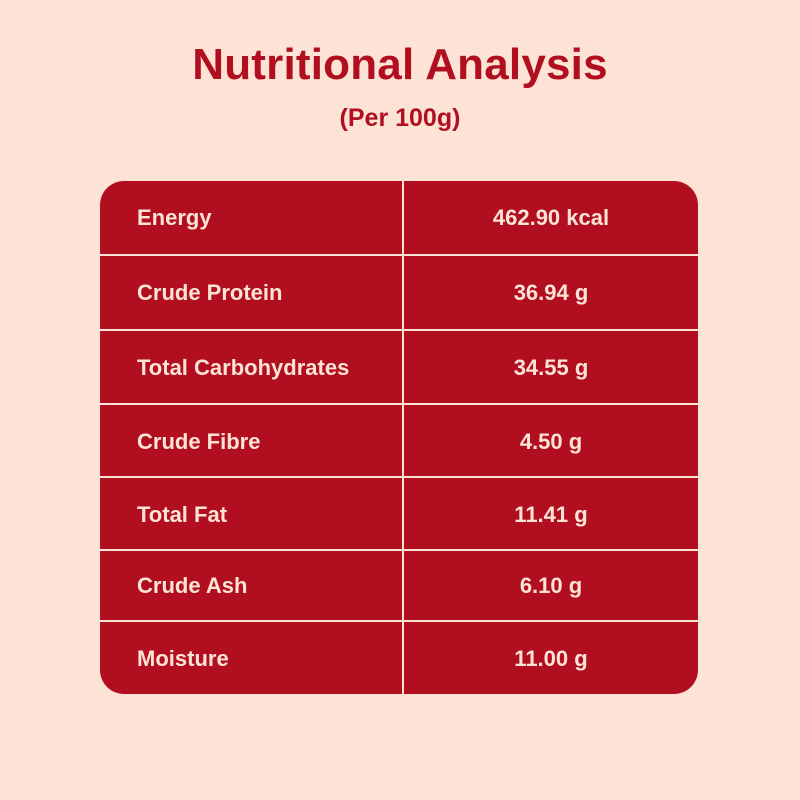 This screenshot has width=800, height=800. I want to click on row-label: Crude Fibre, so click(199, 441).